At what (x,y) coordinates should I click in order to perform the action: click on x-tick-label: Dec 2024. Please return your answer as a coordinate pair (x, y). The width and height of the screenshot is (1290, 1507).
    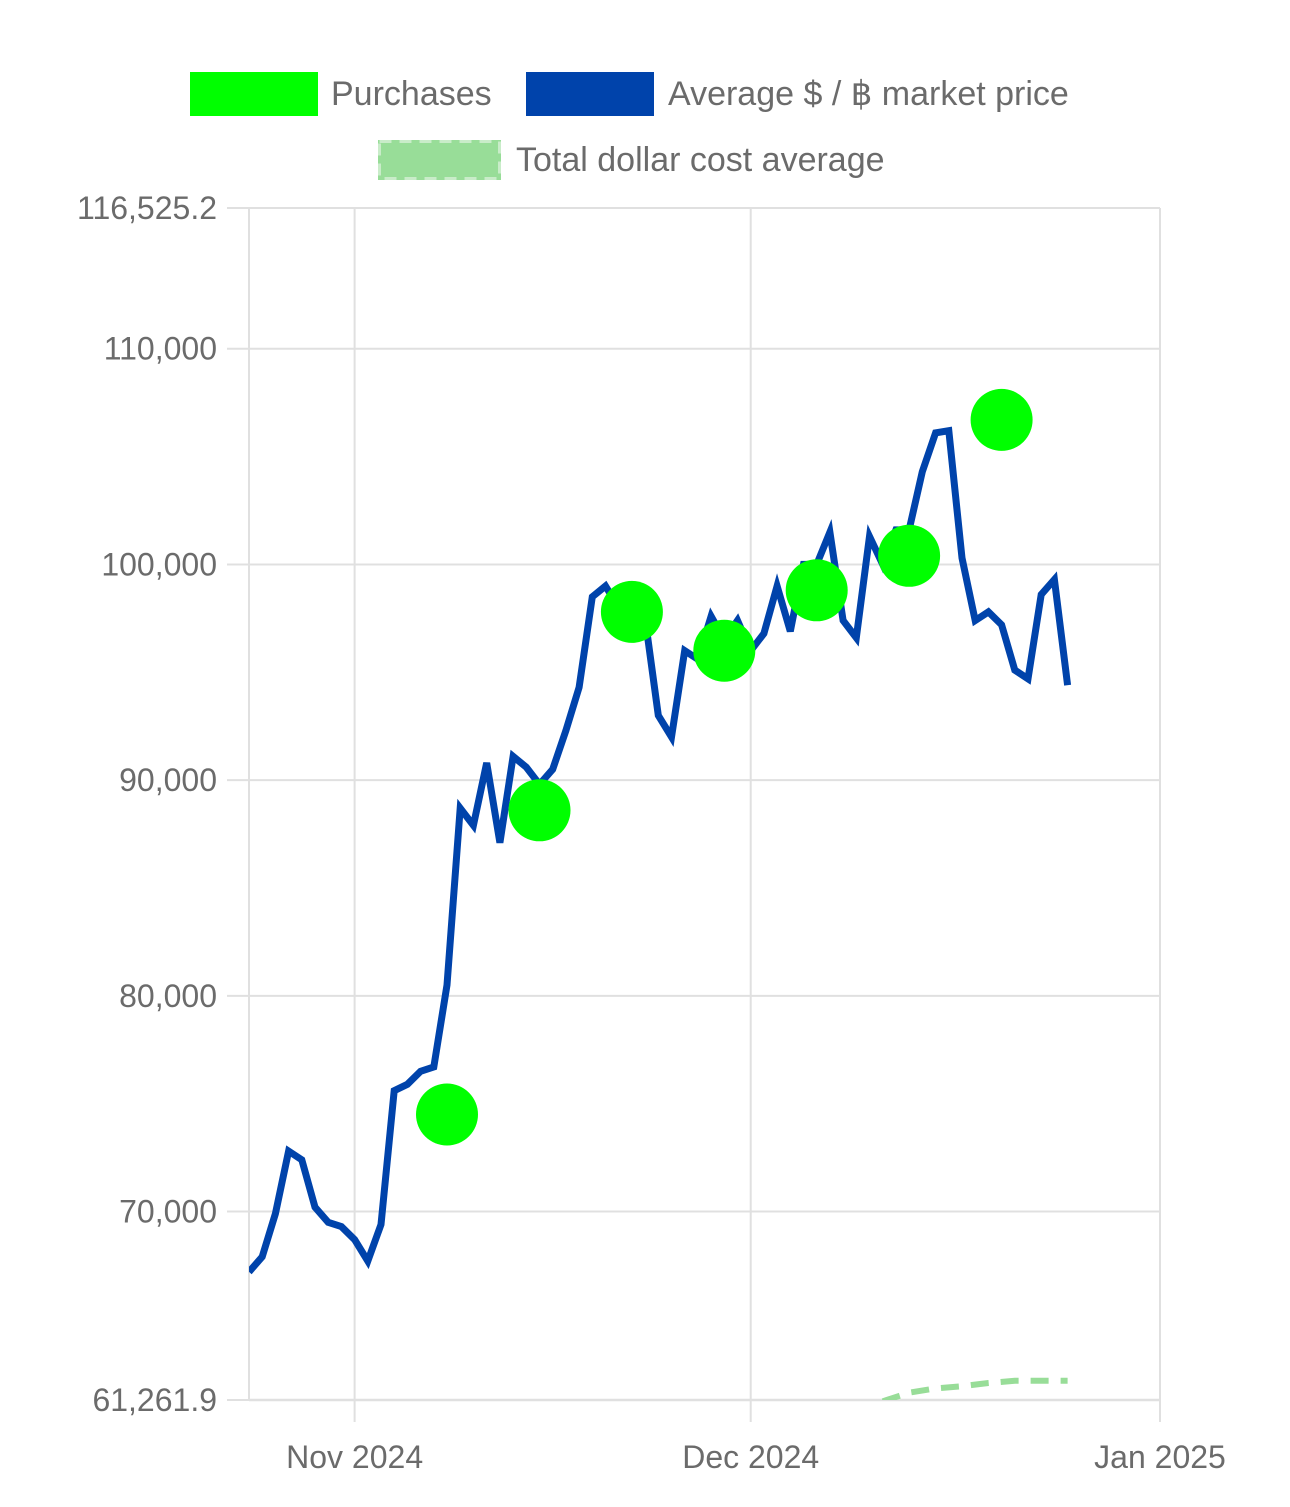
    Looking at the image, I should click on (750, 1457).